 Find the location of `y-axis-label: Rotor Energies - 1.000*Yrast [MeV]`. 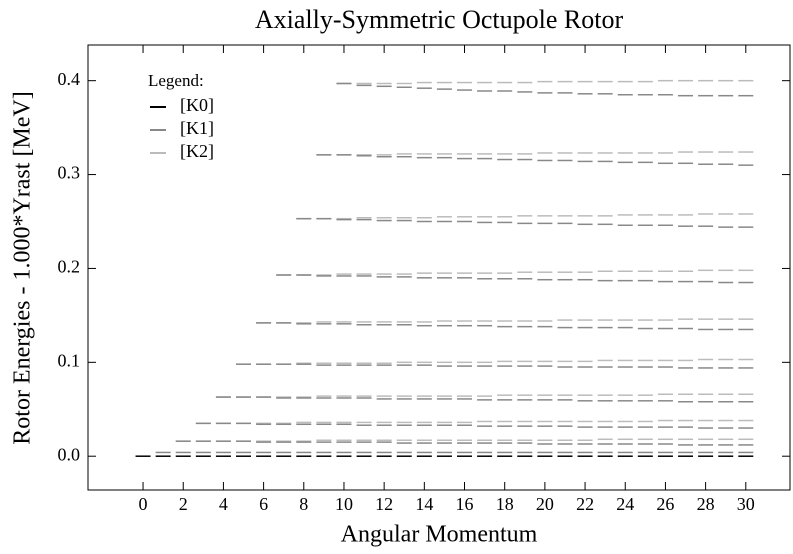

y-axis-label: Rotor Energies - 1.000*Yrast [MeV] is located at coordinates (23, 267).